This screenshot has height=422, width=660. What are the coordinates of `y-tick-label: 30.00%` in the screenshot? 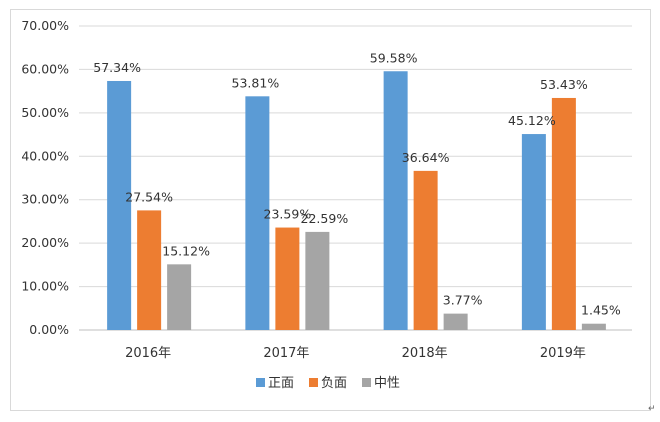 It's located at (45, 199).